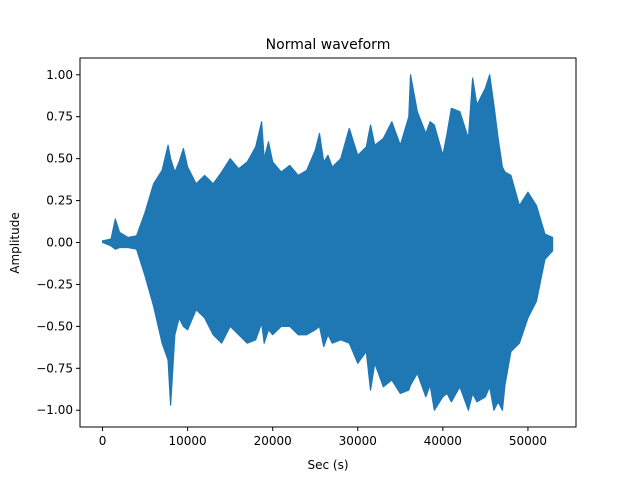  Describe the element at coordinates (54, 410) in the screenshot. I see `y-tick-label: −1.00` at that location.